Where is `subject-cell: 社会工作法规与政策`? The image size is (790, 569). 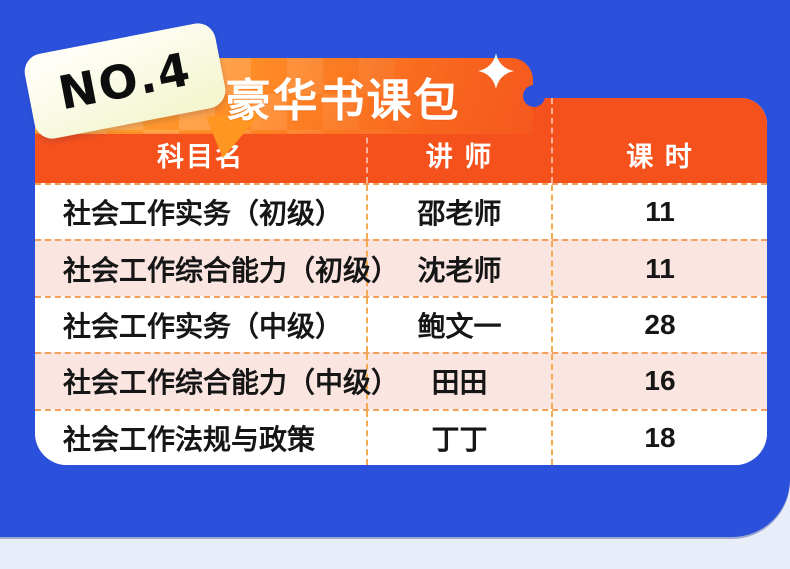
subject-cell: 社会工作法规与政策 is located at coordinates (201, 437).